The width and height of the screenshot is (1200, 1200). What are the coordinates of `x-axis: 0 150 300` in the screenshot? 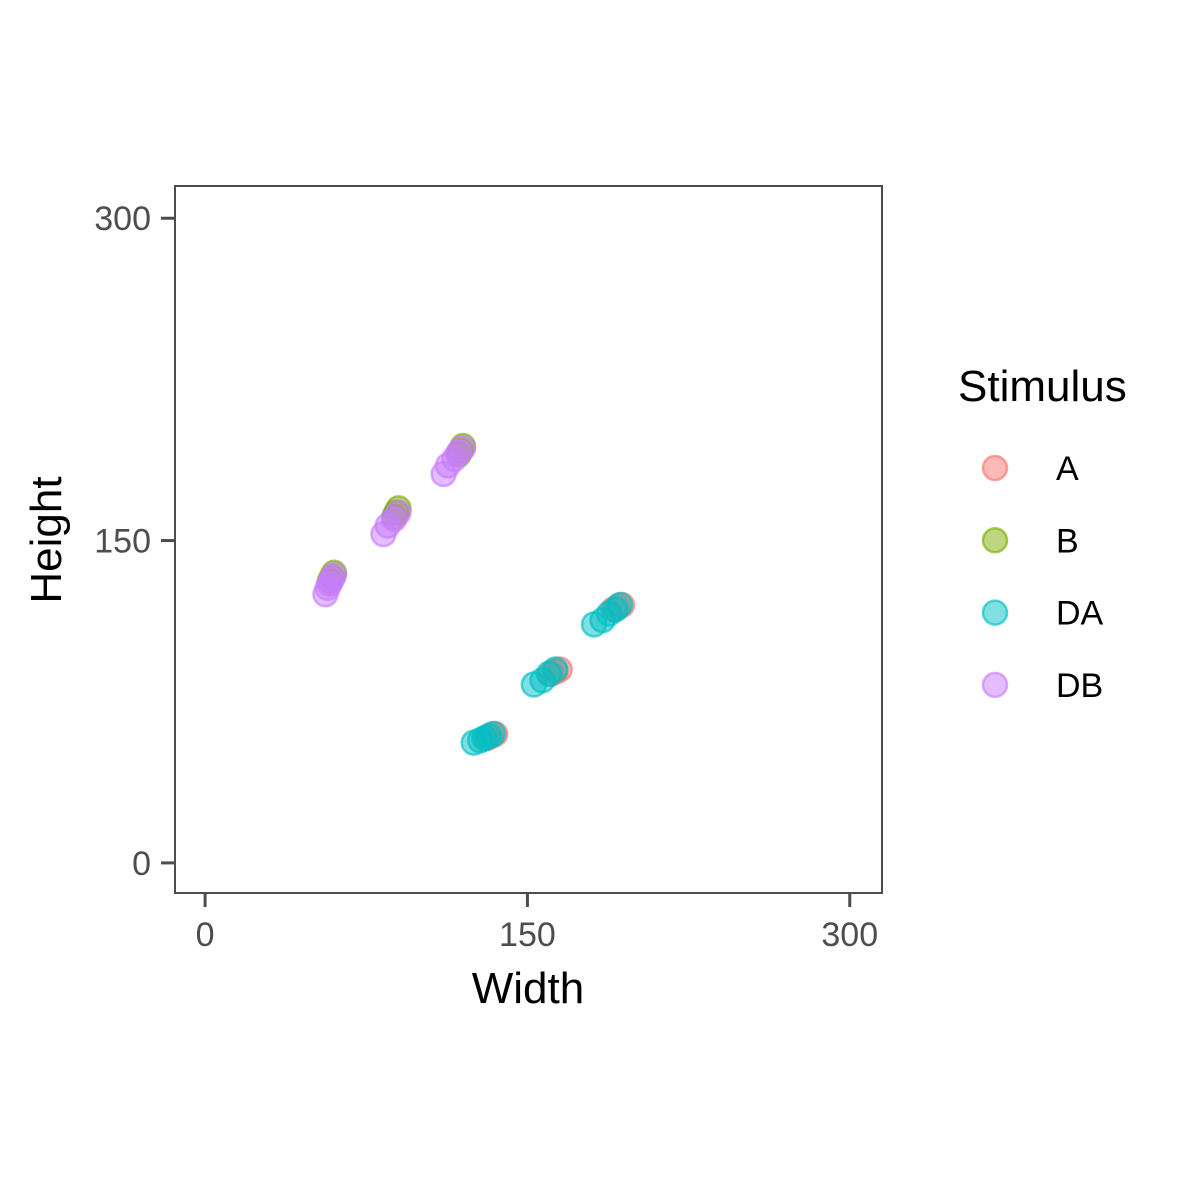 It's located at (537, 923).